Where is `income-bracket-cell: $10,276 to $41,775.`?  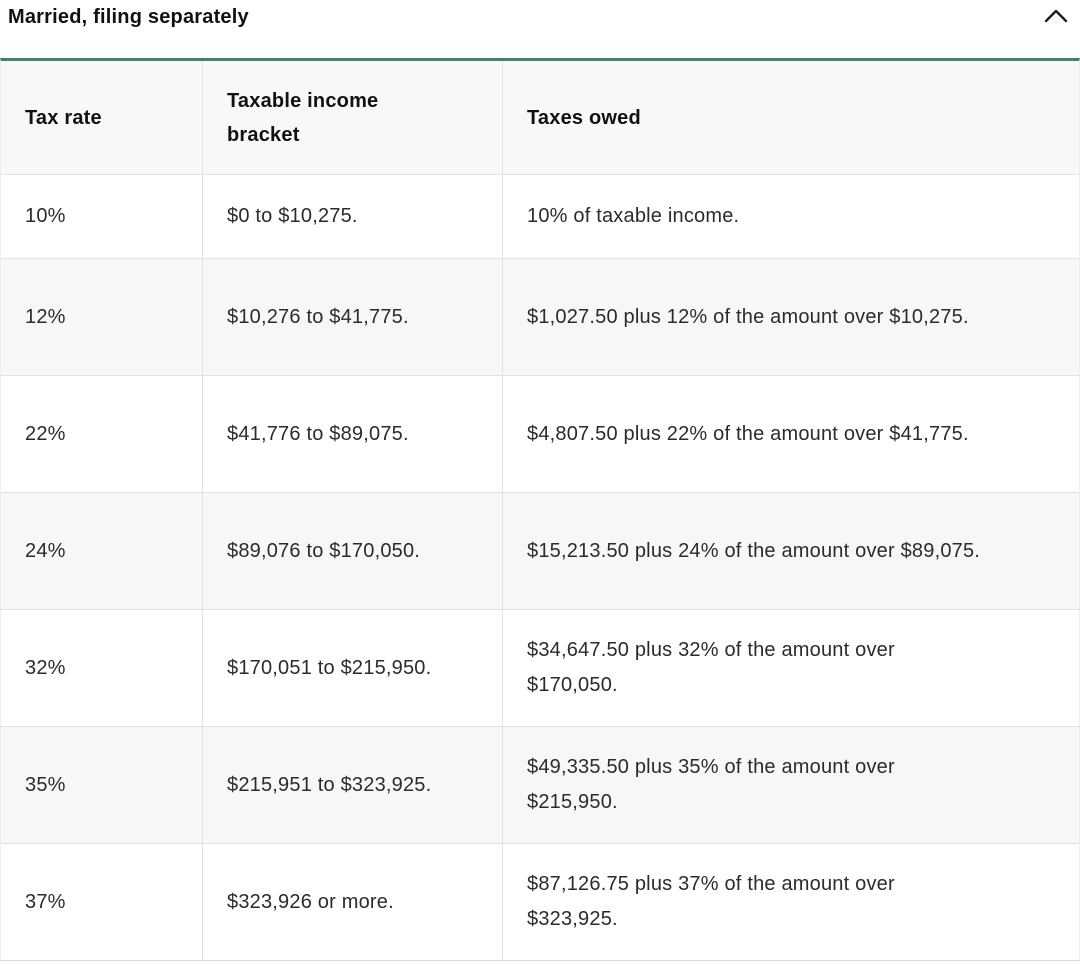
income-bracket-cell: $10,276 to $41,775. is located at coordinates (352, 317).